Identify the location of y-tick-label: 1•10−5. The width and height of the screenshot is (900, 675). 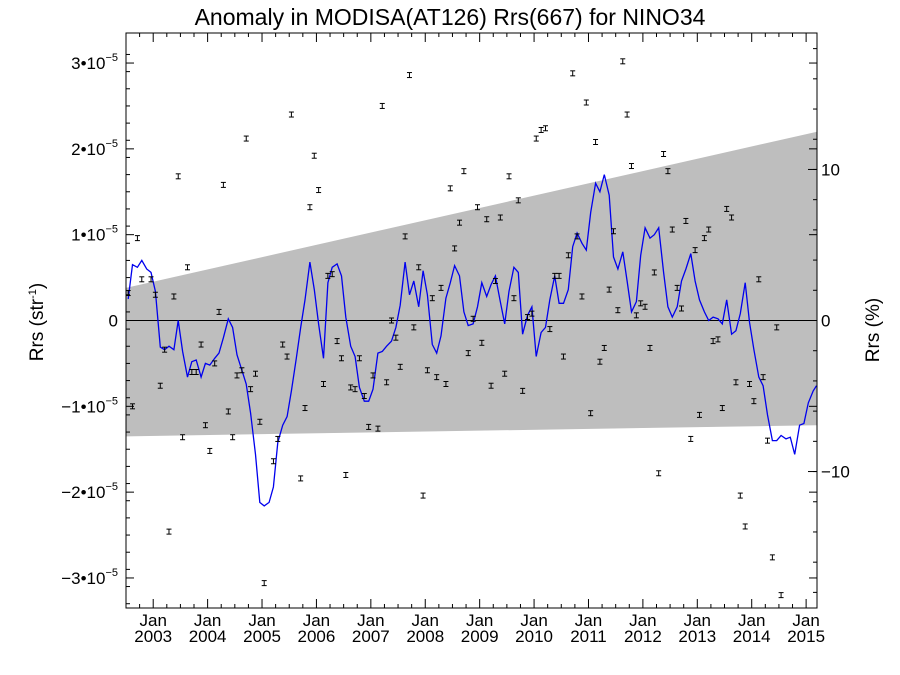
(94, 234).